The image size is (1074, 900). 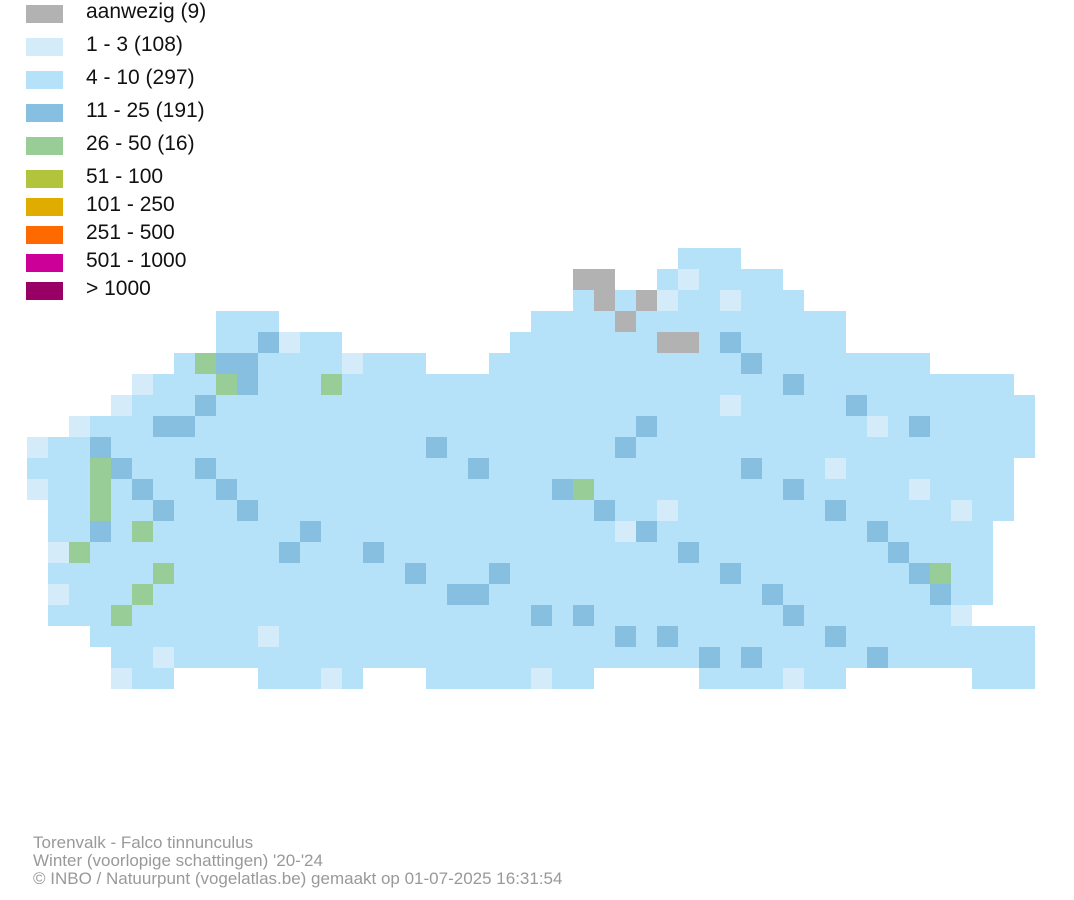 What do you see at coordinates (156, 12) in the screenshot?
I see `legend-item: aanwezig (9)` at bounding box center [156, 12].